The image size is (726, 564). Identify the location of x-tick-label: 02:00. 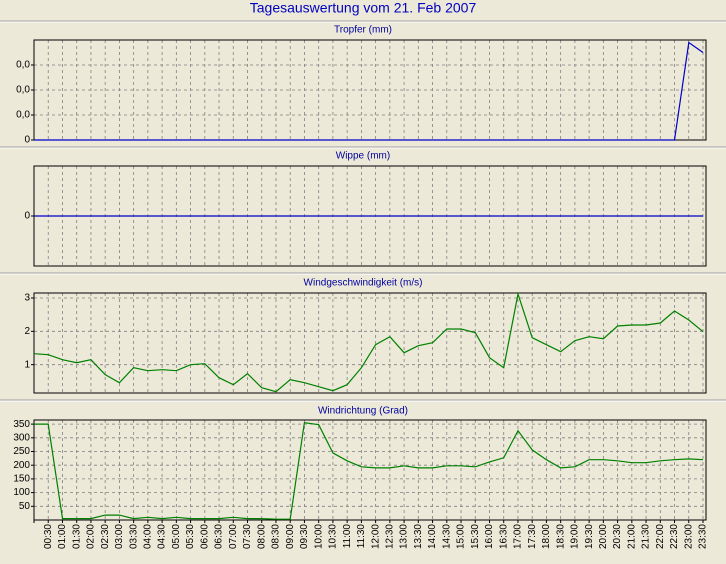
(91, 536).